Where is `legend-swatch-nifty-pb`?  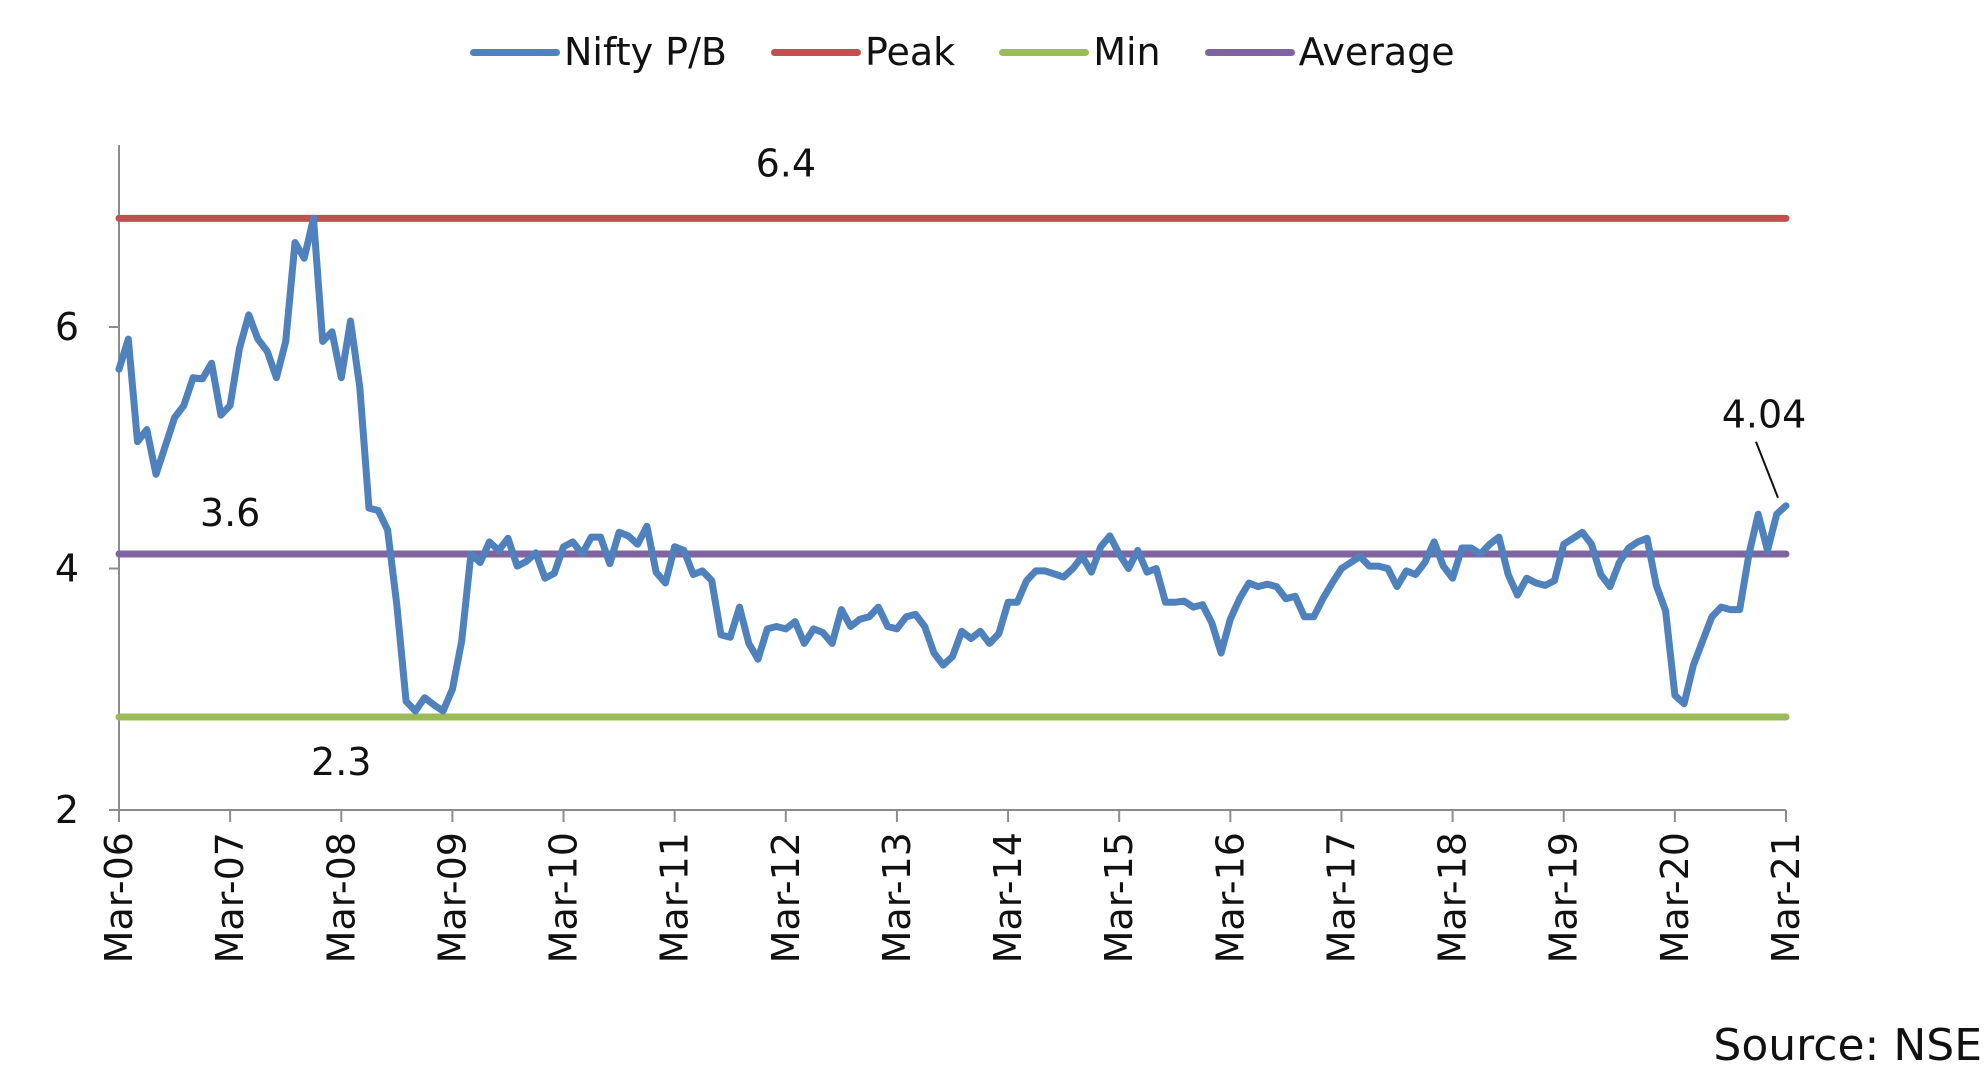
legend-swatch-nifty-pb is located at coordinates (515, 52).